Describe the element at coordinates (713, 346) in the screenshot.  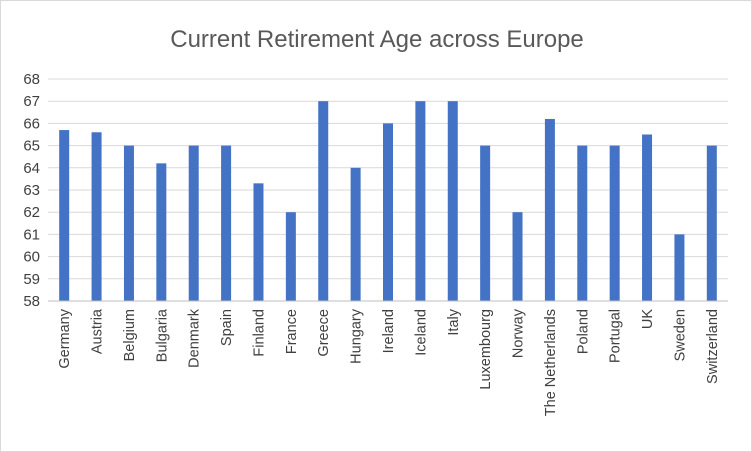
I see `x-tick-label: Switzerland` at that location.